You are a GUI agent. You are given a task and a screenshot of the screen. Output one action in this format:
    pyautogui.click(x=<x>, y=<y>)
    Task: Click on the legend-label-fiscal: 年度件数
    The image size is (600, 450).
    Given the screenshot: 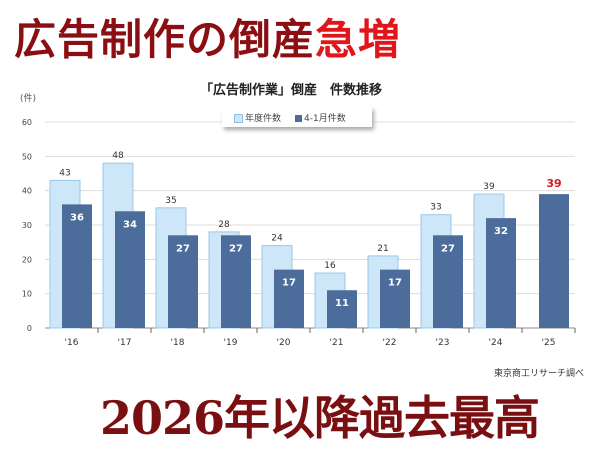 What is the action you would take?
    pyautogui.click(x=263, y=118)
    